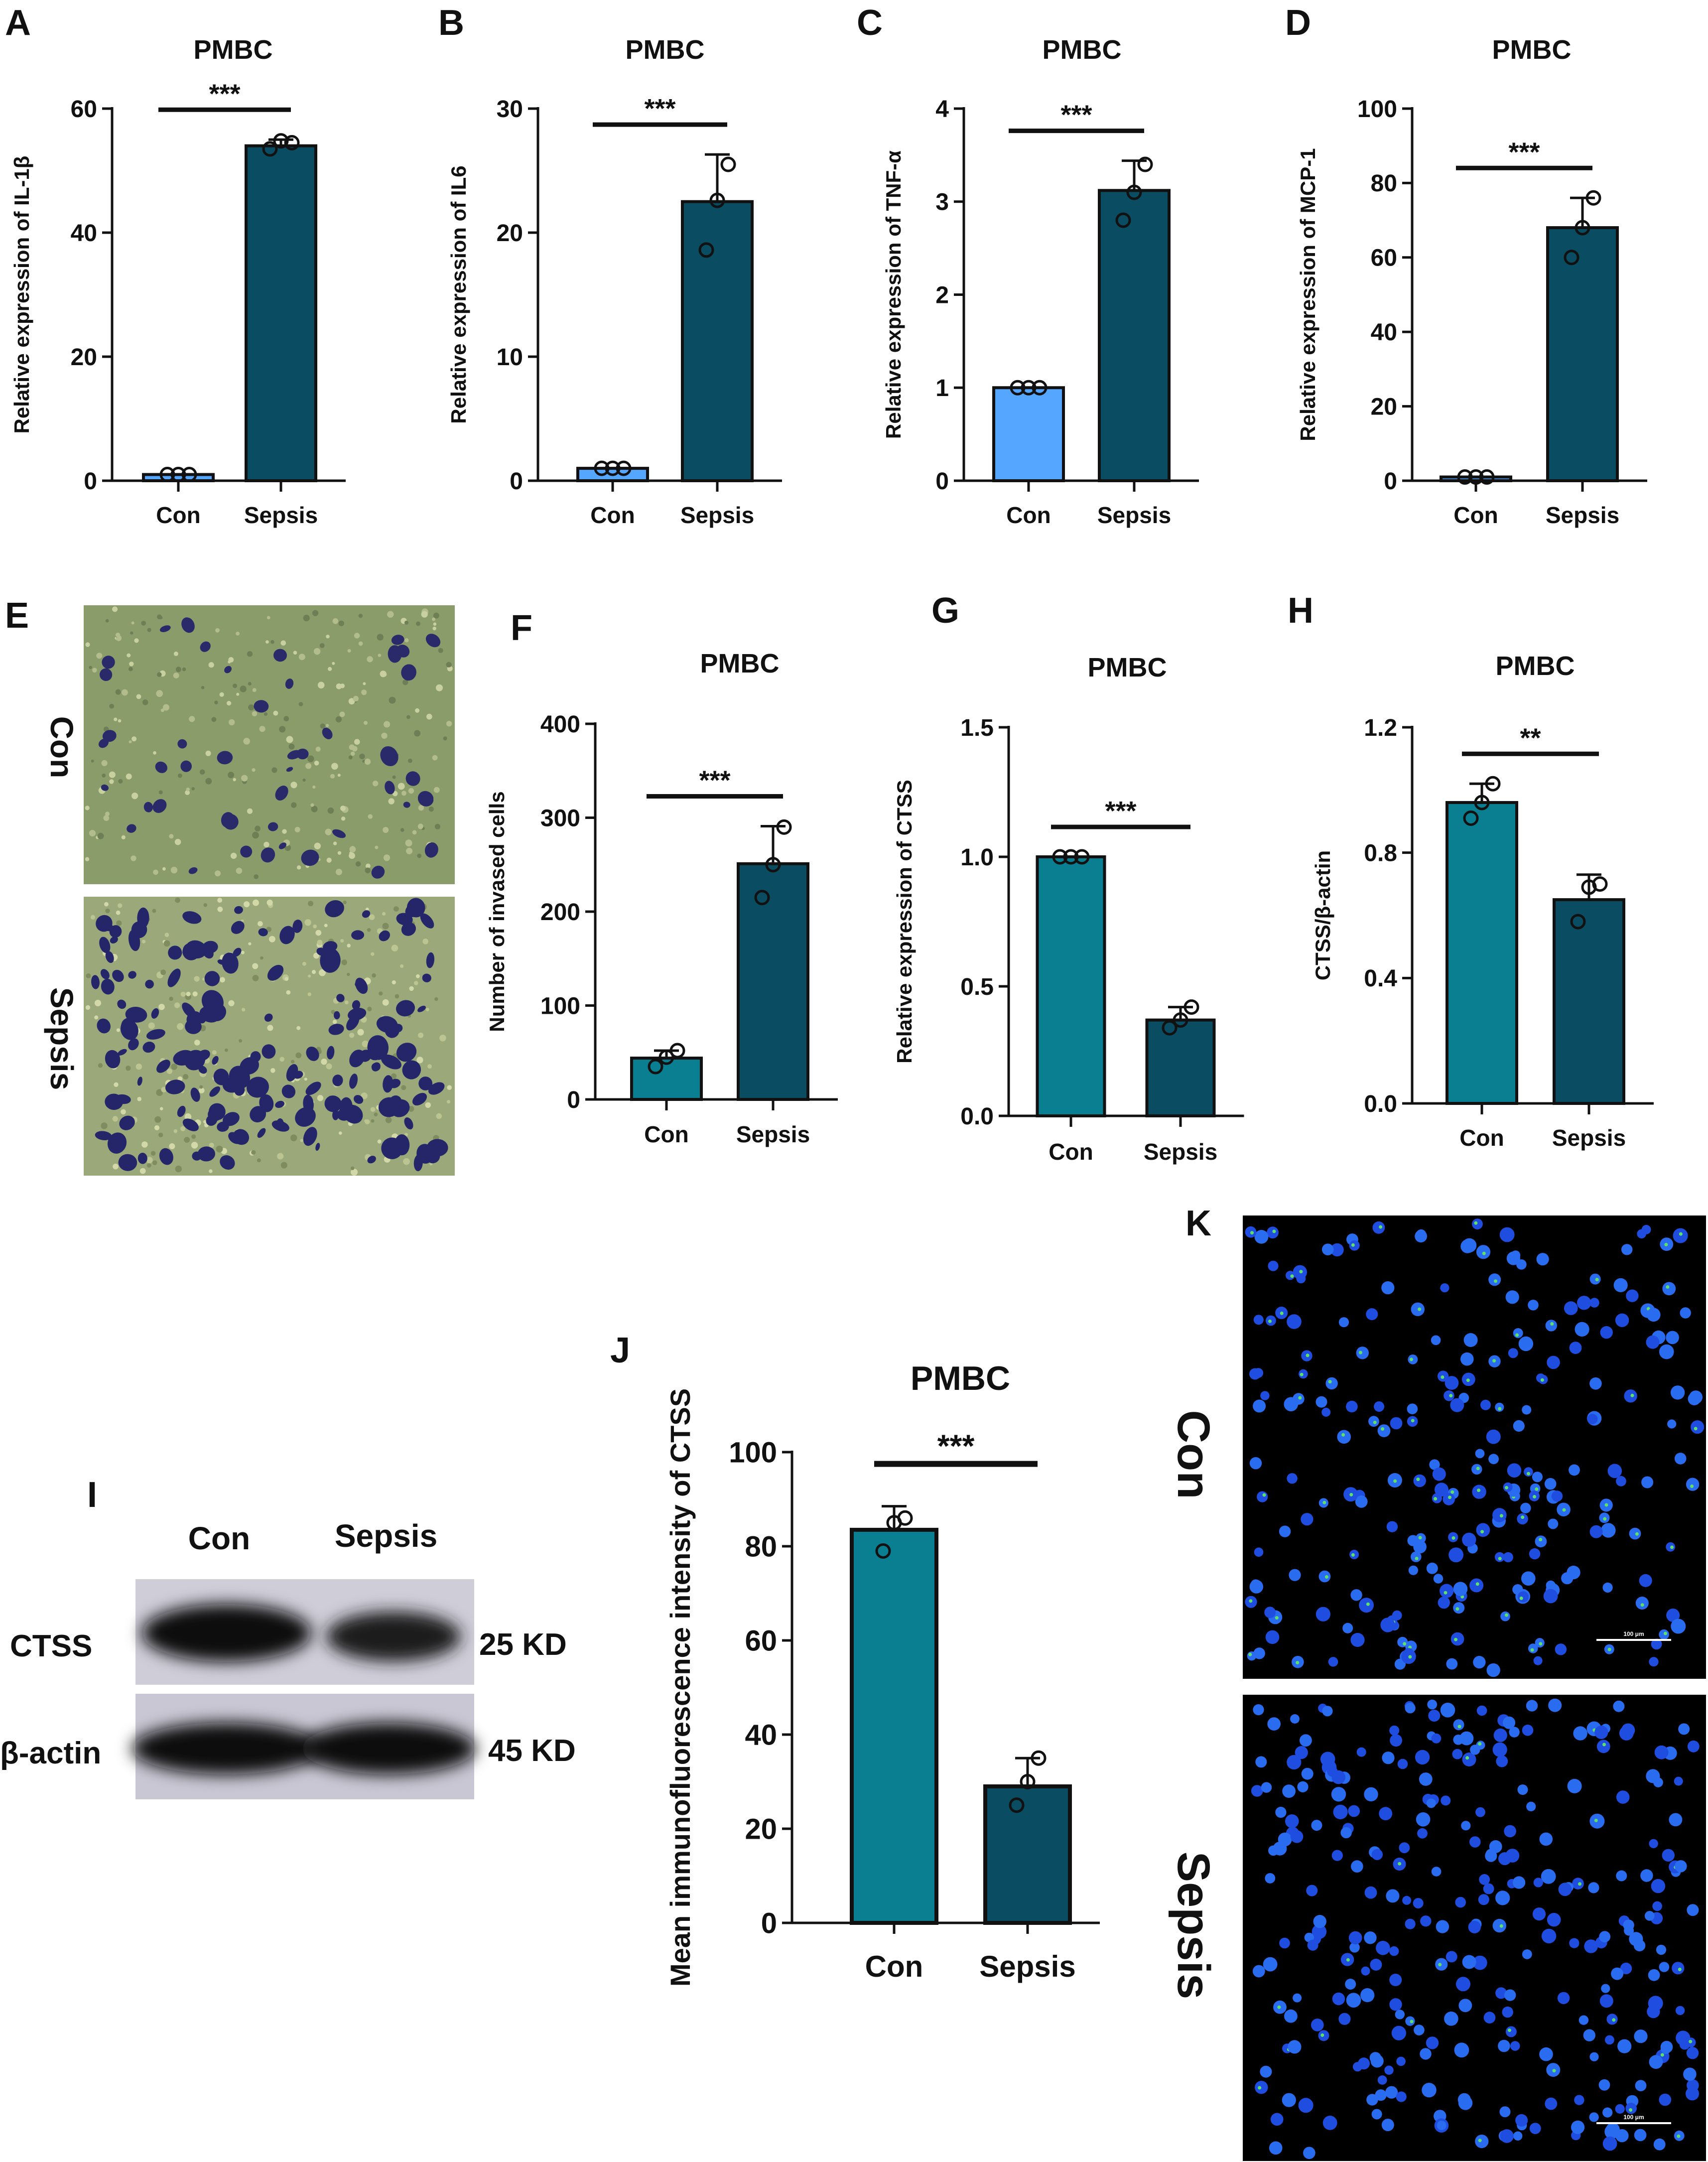  Describe the element at coordinates (945, 611) in the screenshot. I see `panel-letter-g: G` at that location.